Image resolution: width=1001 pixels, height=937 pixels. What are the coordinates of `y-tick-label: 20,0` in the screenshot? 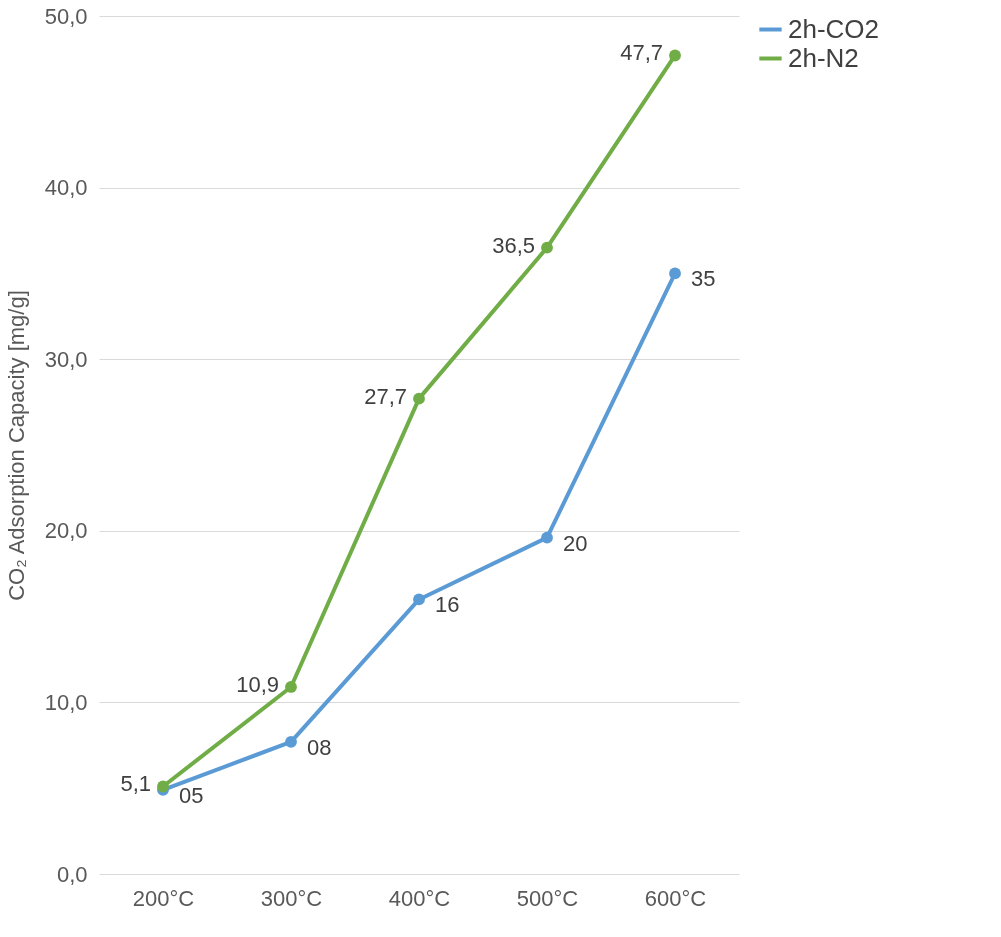 It's located at (66, 531).